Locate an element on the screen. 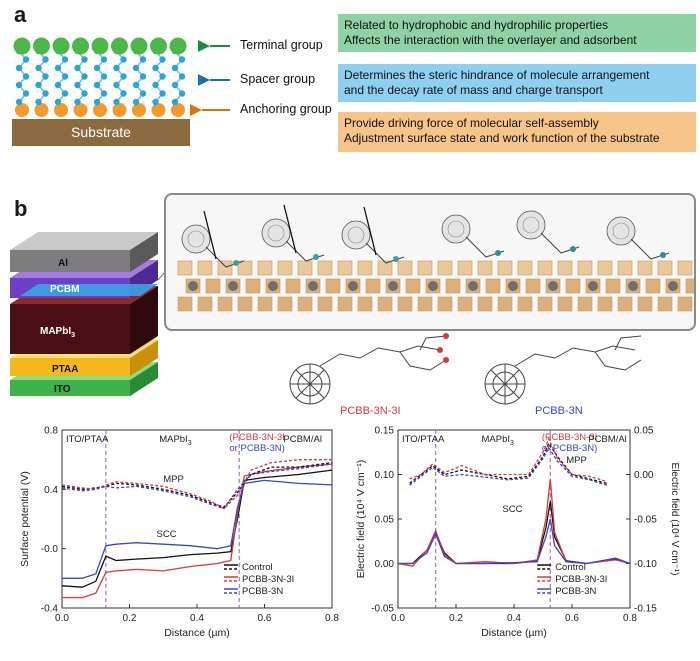 Image resolution: width=700 pixels, height=661 pixels. interface-illustration is located at coordinates (438, 258).